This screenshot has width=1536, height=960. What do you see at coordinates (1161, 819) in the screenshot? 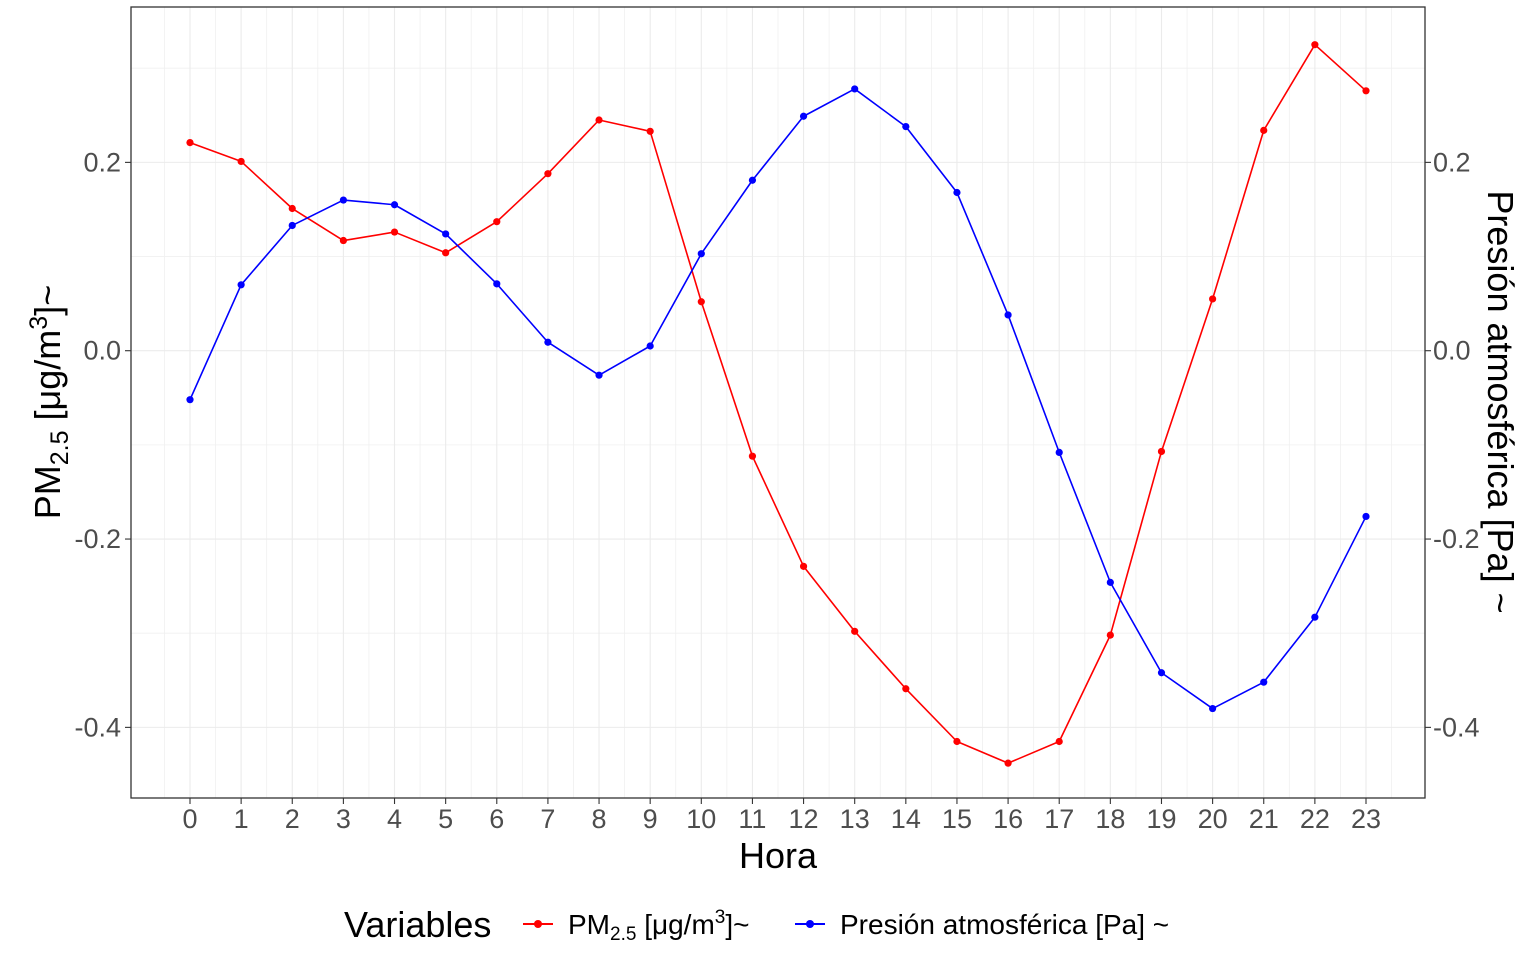
I see `x-tick-label: 19` at bounding box center [1161, 819].